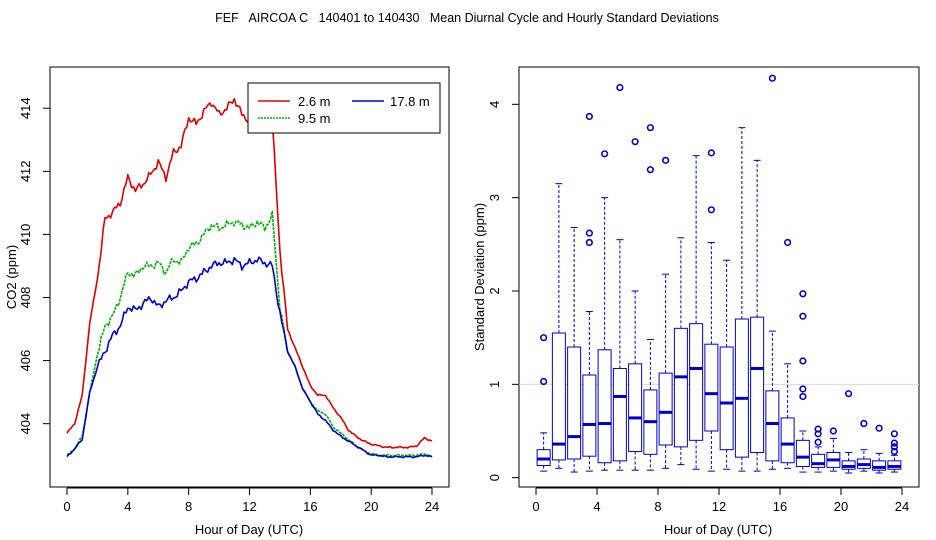  Describe the element at coordinates (719, 506) in the screenshot. I see `right-x-tick-label: 12` at that location.